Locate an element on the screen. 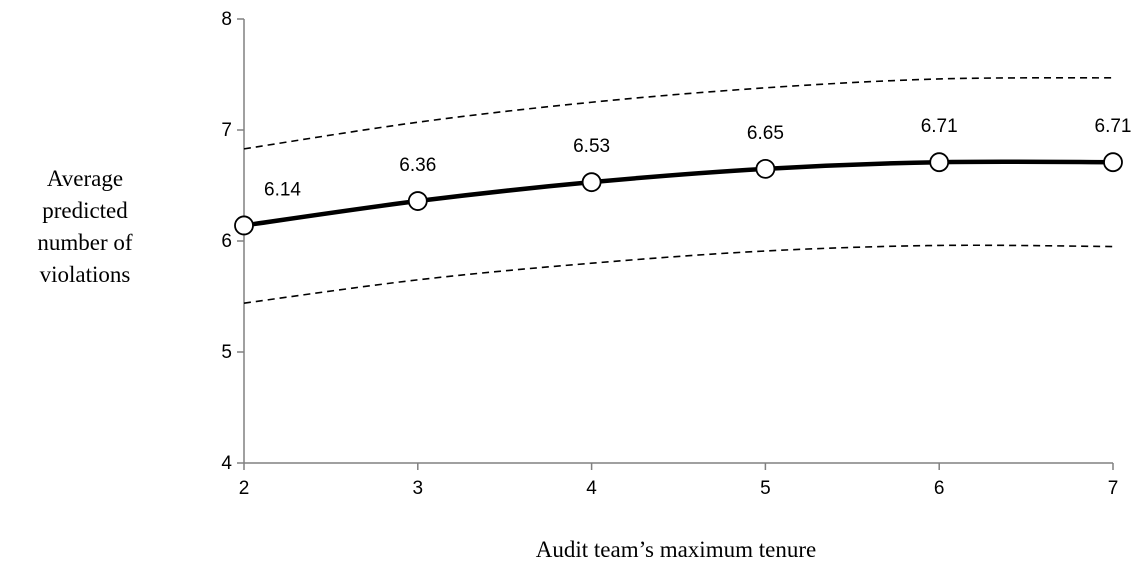  y-axis-title-line: violations is located at coordinates (85, 274).